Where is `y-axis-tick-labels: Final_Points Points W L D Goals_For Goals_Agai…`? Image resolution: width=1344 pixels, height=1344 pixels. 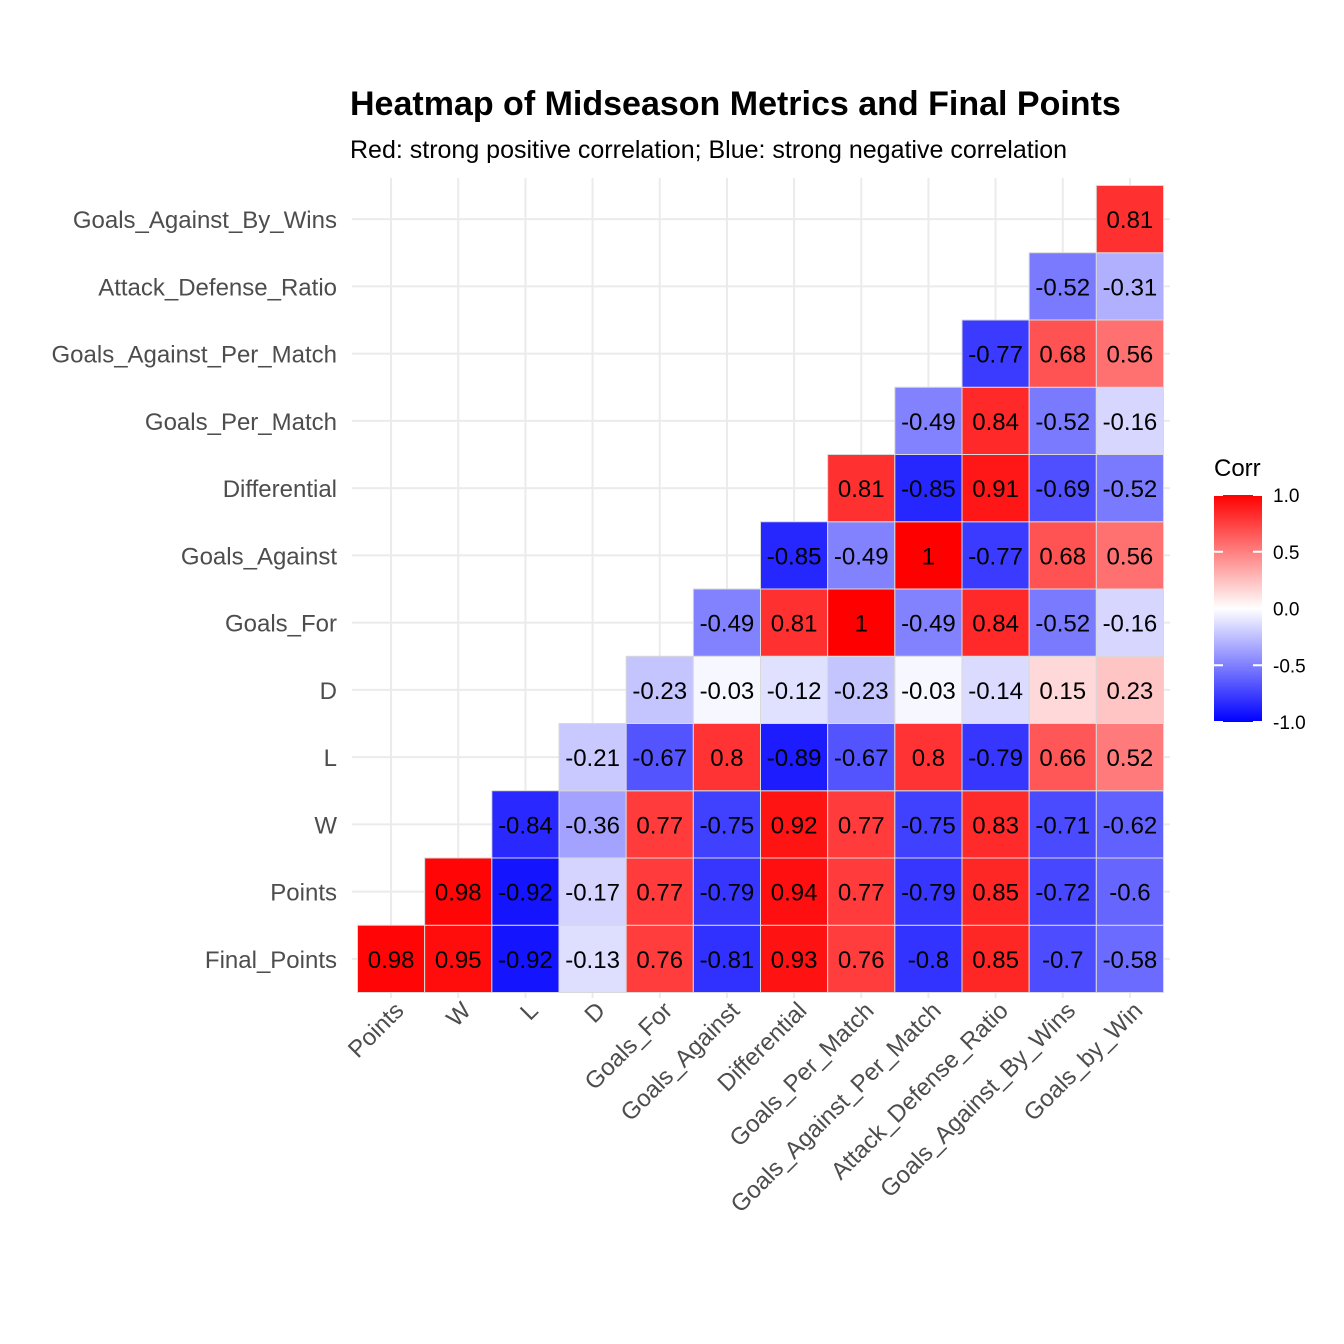
y-axis-tick-labels: Final_Points Points W L D Goals_For Goals_Agai… is located at coordinates (195, 590).